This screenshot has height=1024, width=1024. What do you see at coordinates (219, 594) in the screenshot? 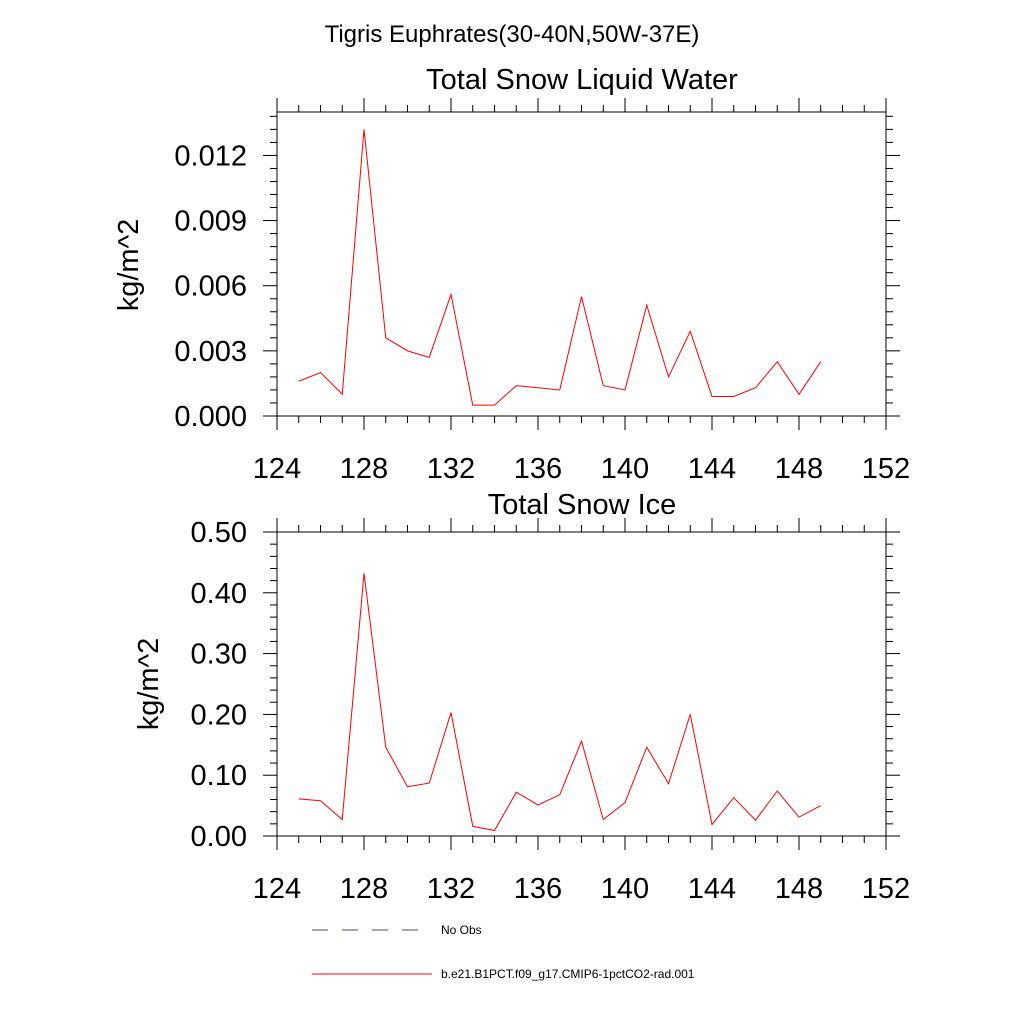
I see `y-tick-label: 0.40` at bounding box center [219, 594].